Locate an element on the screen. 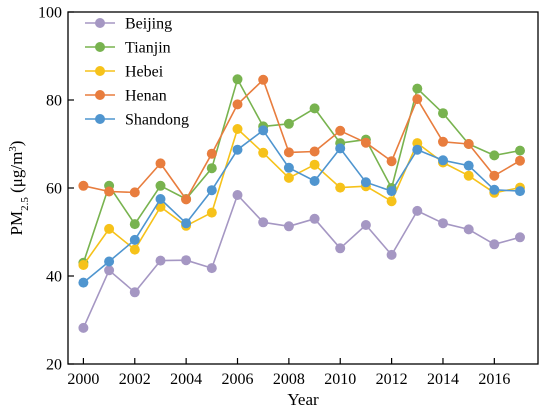 Image resolution: width=550 pixels, height=412 pixels. x-tick-label: 2014 is located at coordinates (443, 379).